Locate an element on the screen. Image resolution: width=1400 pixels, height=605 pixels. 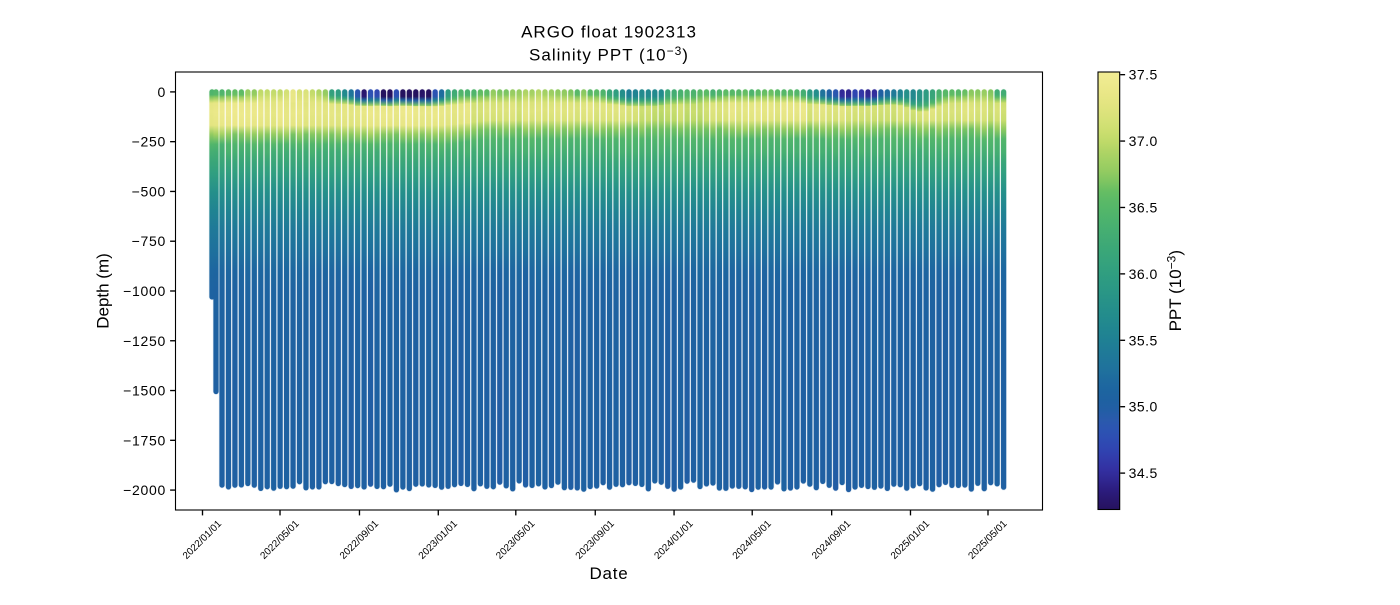
svg-text: 35.5 is located at coordinates (1143, 340).